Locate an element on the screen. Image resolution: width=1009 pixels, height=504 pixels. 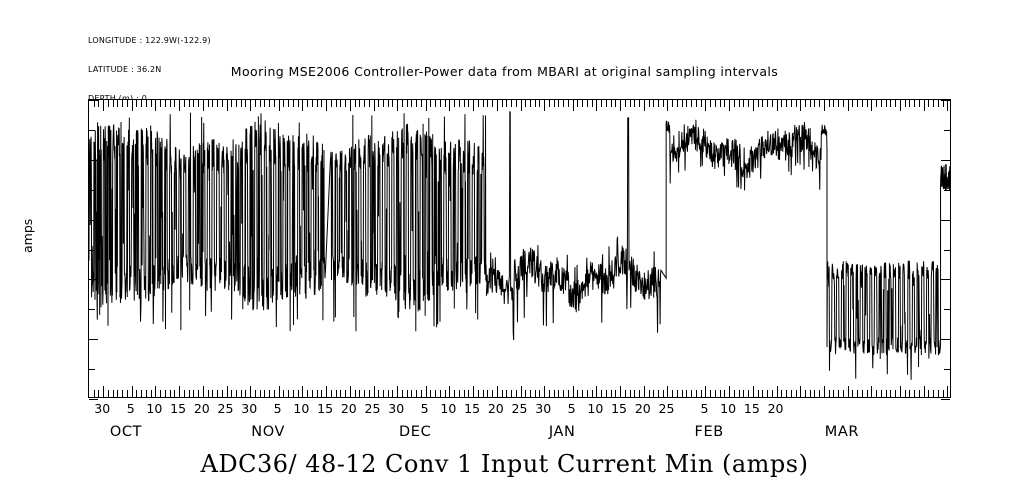
x-axis-month-label: NOV is located at coordinates (268, 432).